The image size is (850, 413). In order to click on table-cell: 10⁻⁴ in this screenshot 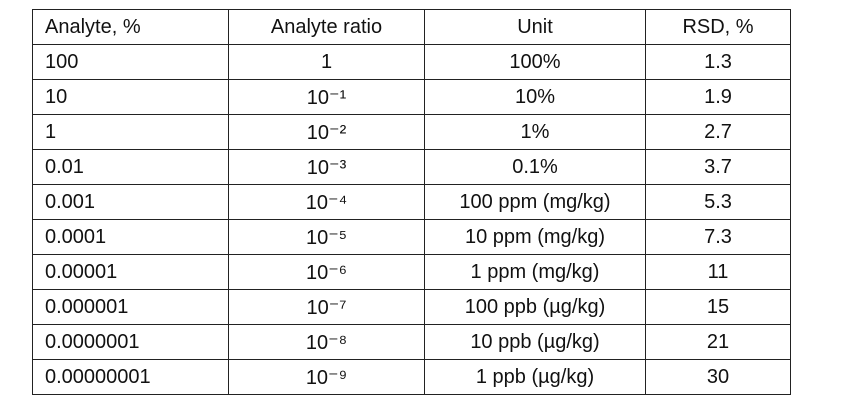, I will do `click(326, 202)`.